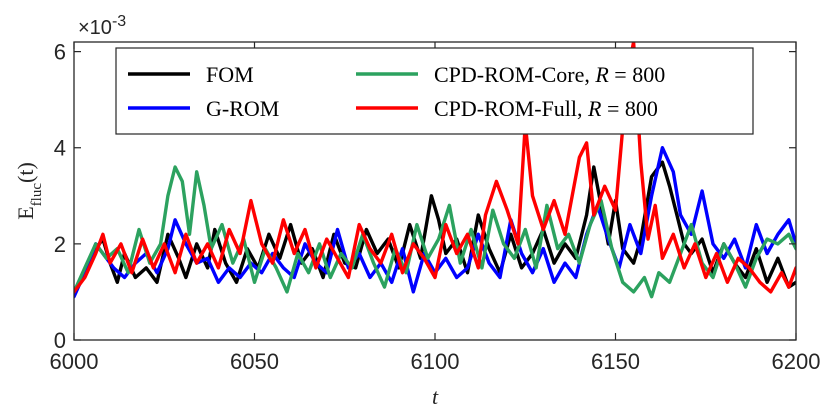  I want to click on y-tick-label: 0, so click(60, 340).